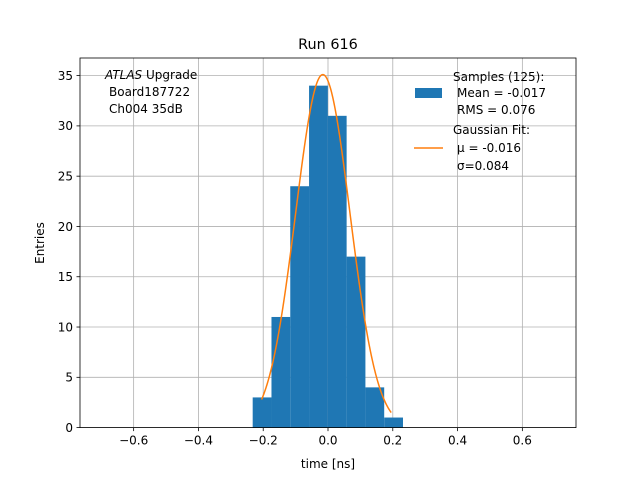  What do you see at coordinates (491, 130) in the screenshot?
I see `legend-fit-line-1: Gaussian Fit:` at bounding box center [491, 130].